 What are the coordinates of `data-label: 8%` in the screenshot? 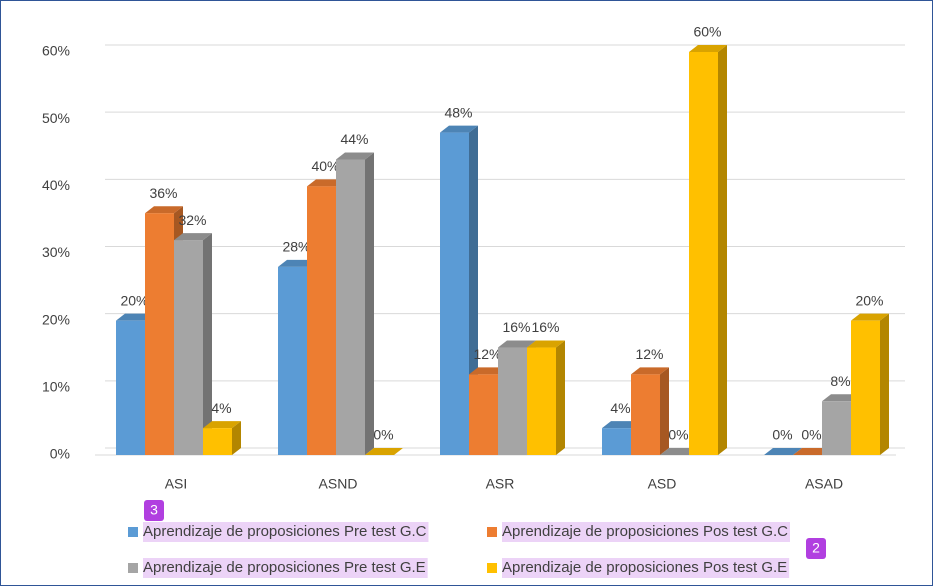 It's located at (840, 381).